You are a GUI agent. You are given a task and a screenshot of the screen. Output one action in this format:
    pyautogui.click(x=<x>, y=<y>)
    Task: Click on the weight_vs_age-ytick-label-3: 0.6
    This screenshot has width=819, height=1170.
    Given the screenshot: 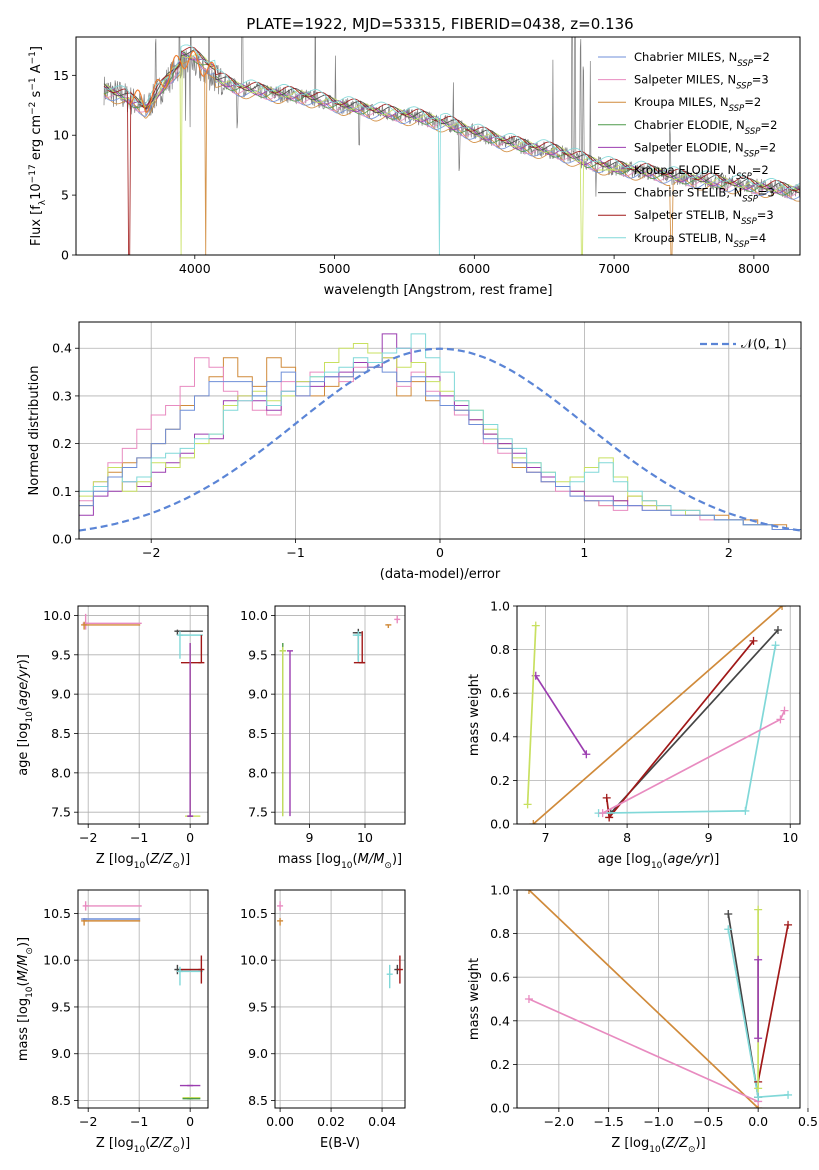 What is the action you would take?
    pyautogui.click(x=500, y=693)
    